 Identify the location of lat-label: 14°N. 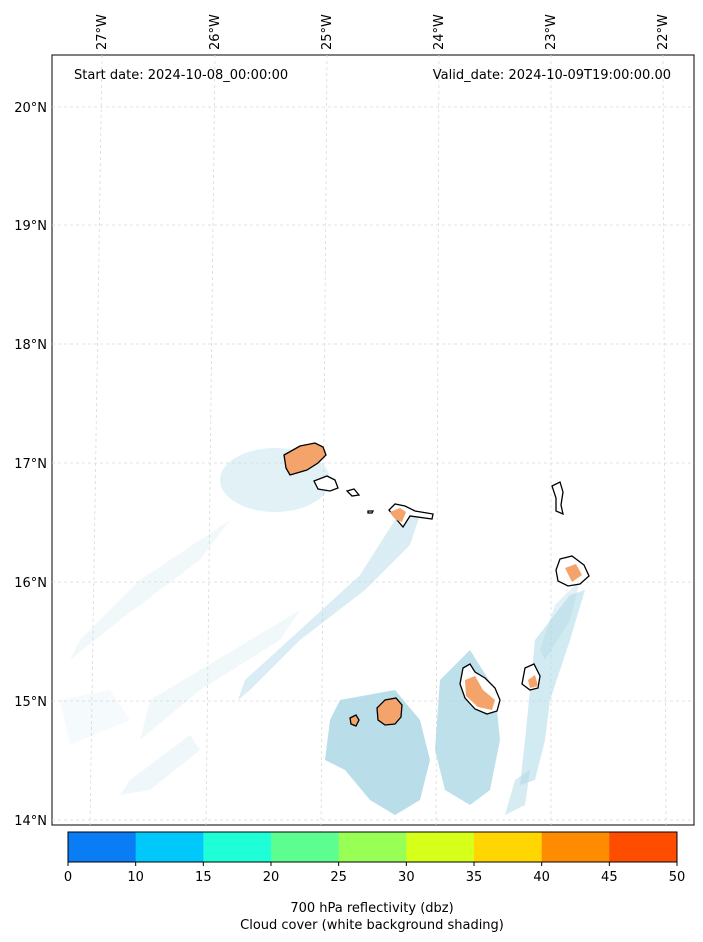
(30, 821).